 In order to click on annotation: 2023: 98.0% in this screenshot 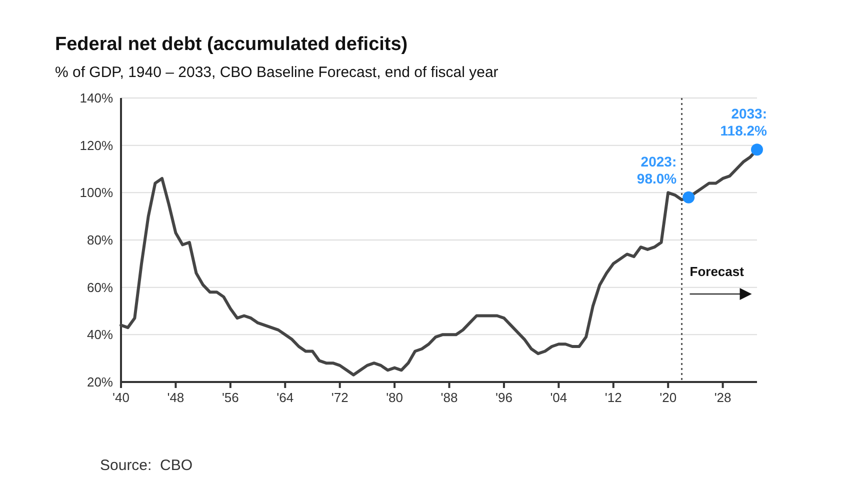, I will do `click(657, 169)`.